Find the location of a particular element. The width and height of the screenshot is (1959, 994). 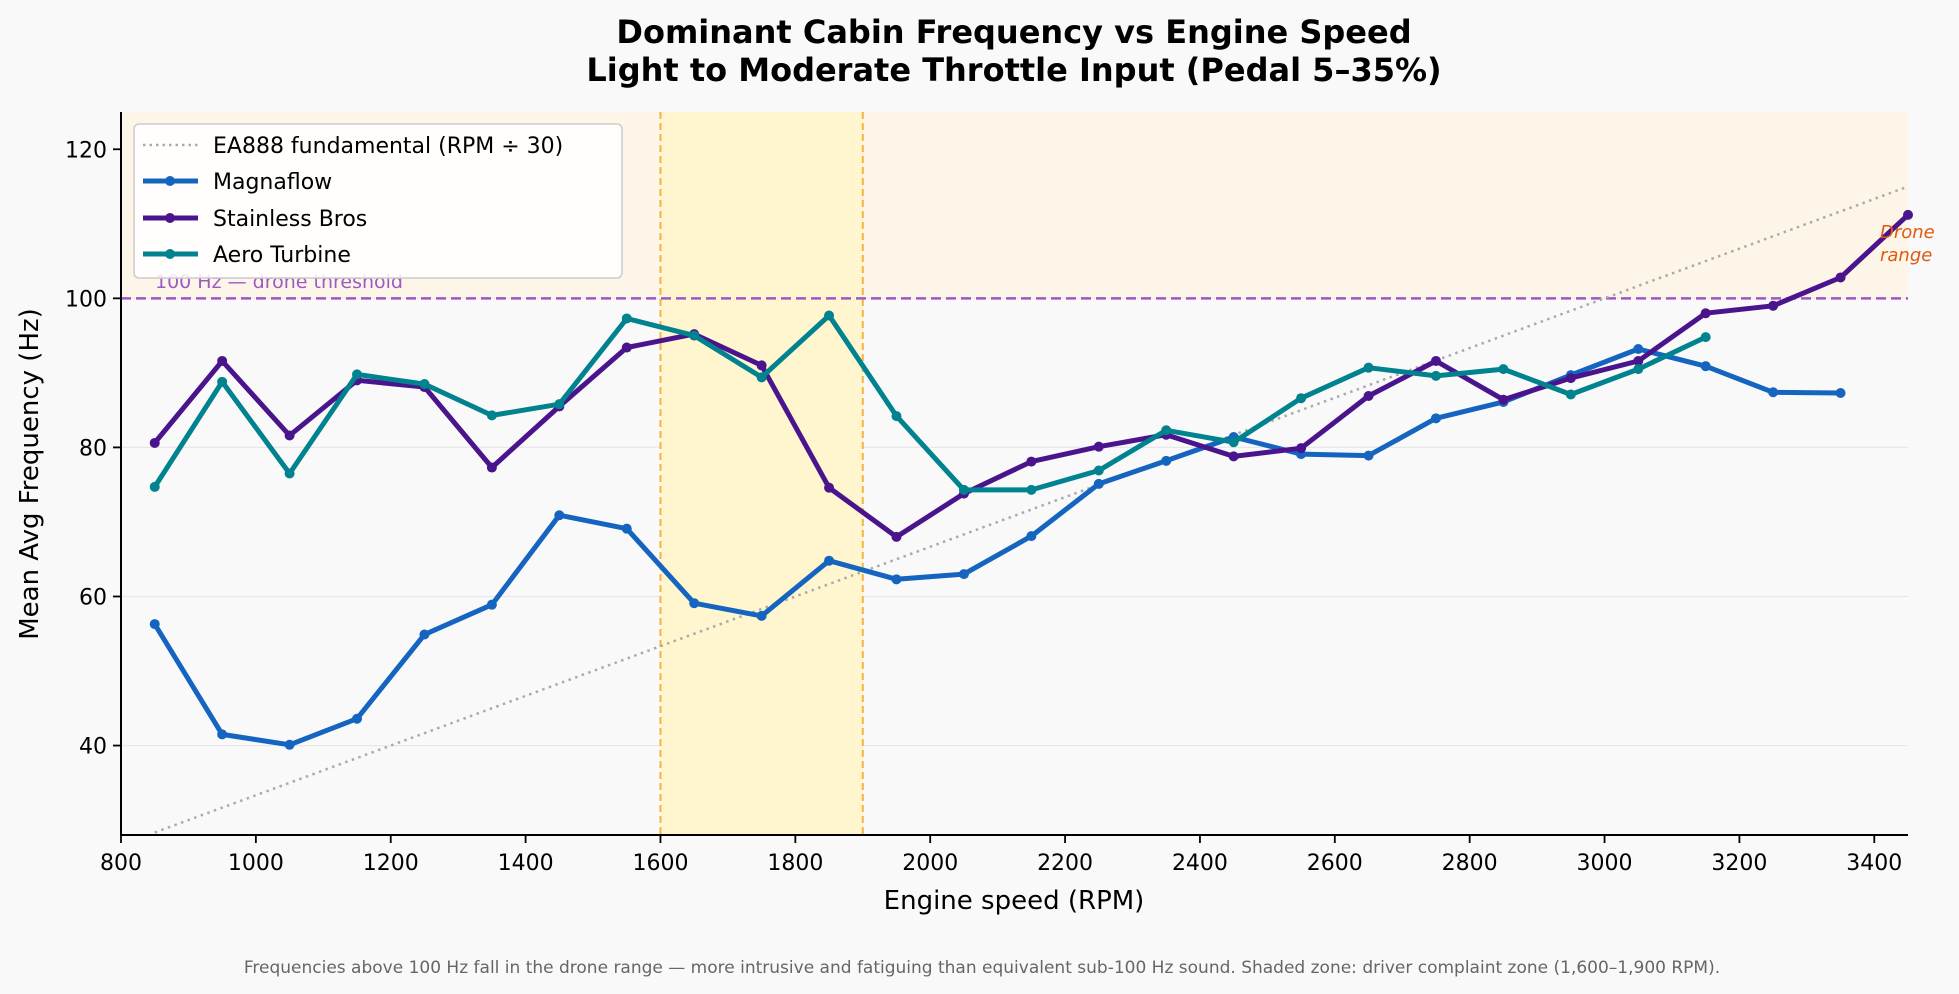

x-tick-label: 800 is located at coordinates (121, 863).